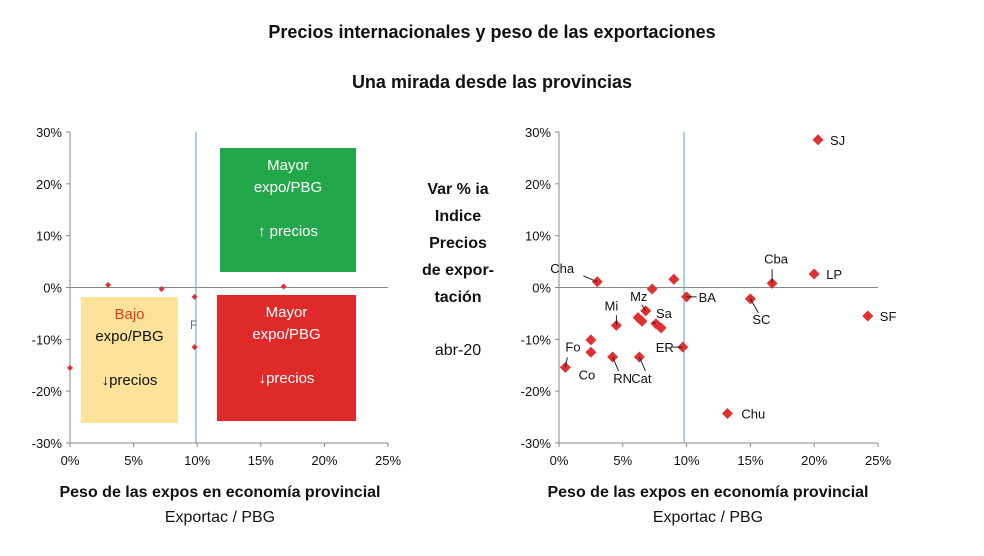  What do you see at coordinates (458, 297) in the screenshot?
I see `center-label-line: tación` at bounding box center [458, 297].